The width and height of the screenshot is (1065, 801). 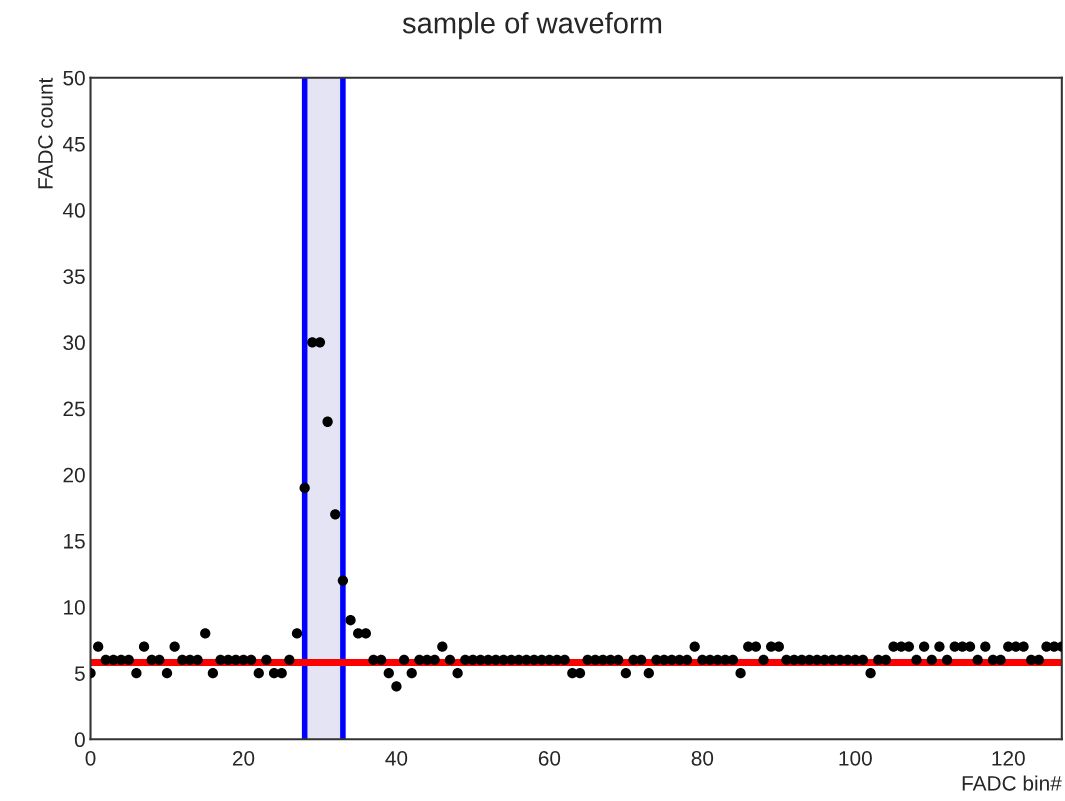 What do you see at coordinates (45, 133) in the screenshot?
I see `y-axis-title: FADC count` at bounding box center [45, 133].